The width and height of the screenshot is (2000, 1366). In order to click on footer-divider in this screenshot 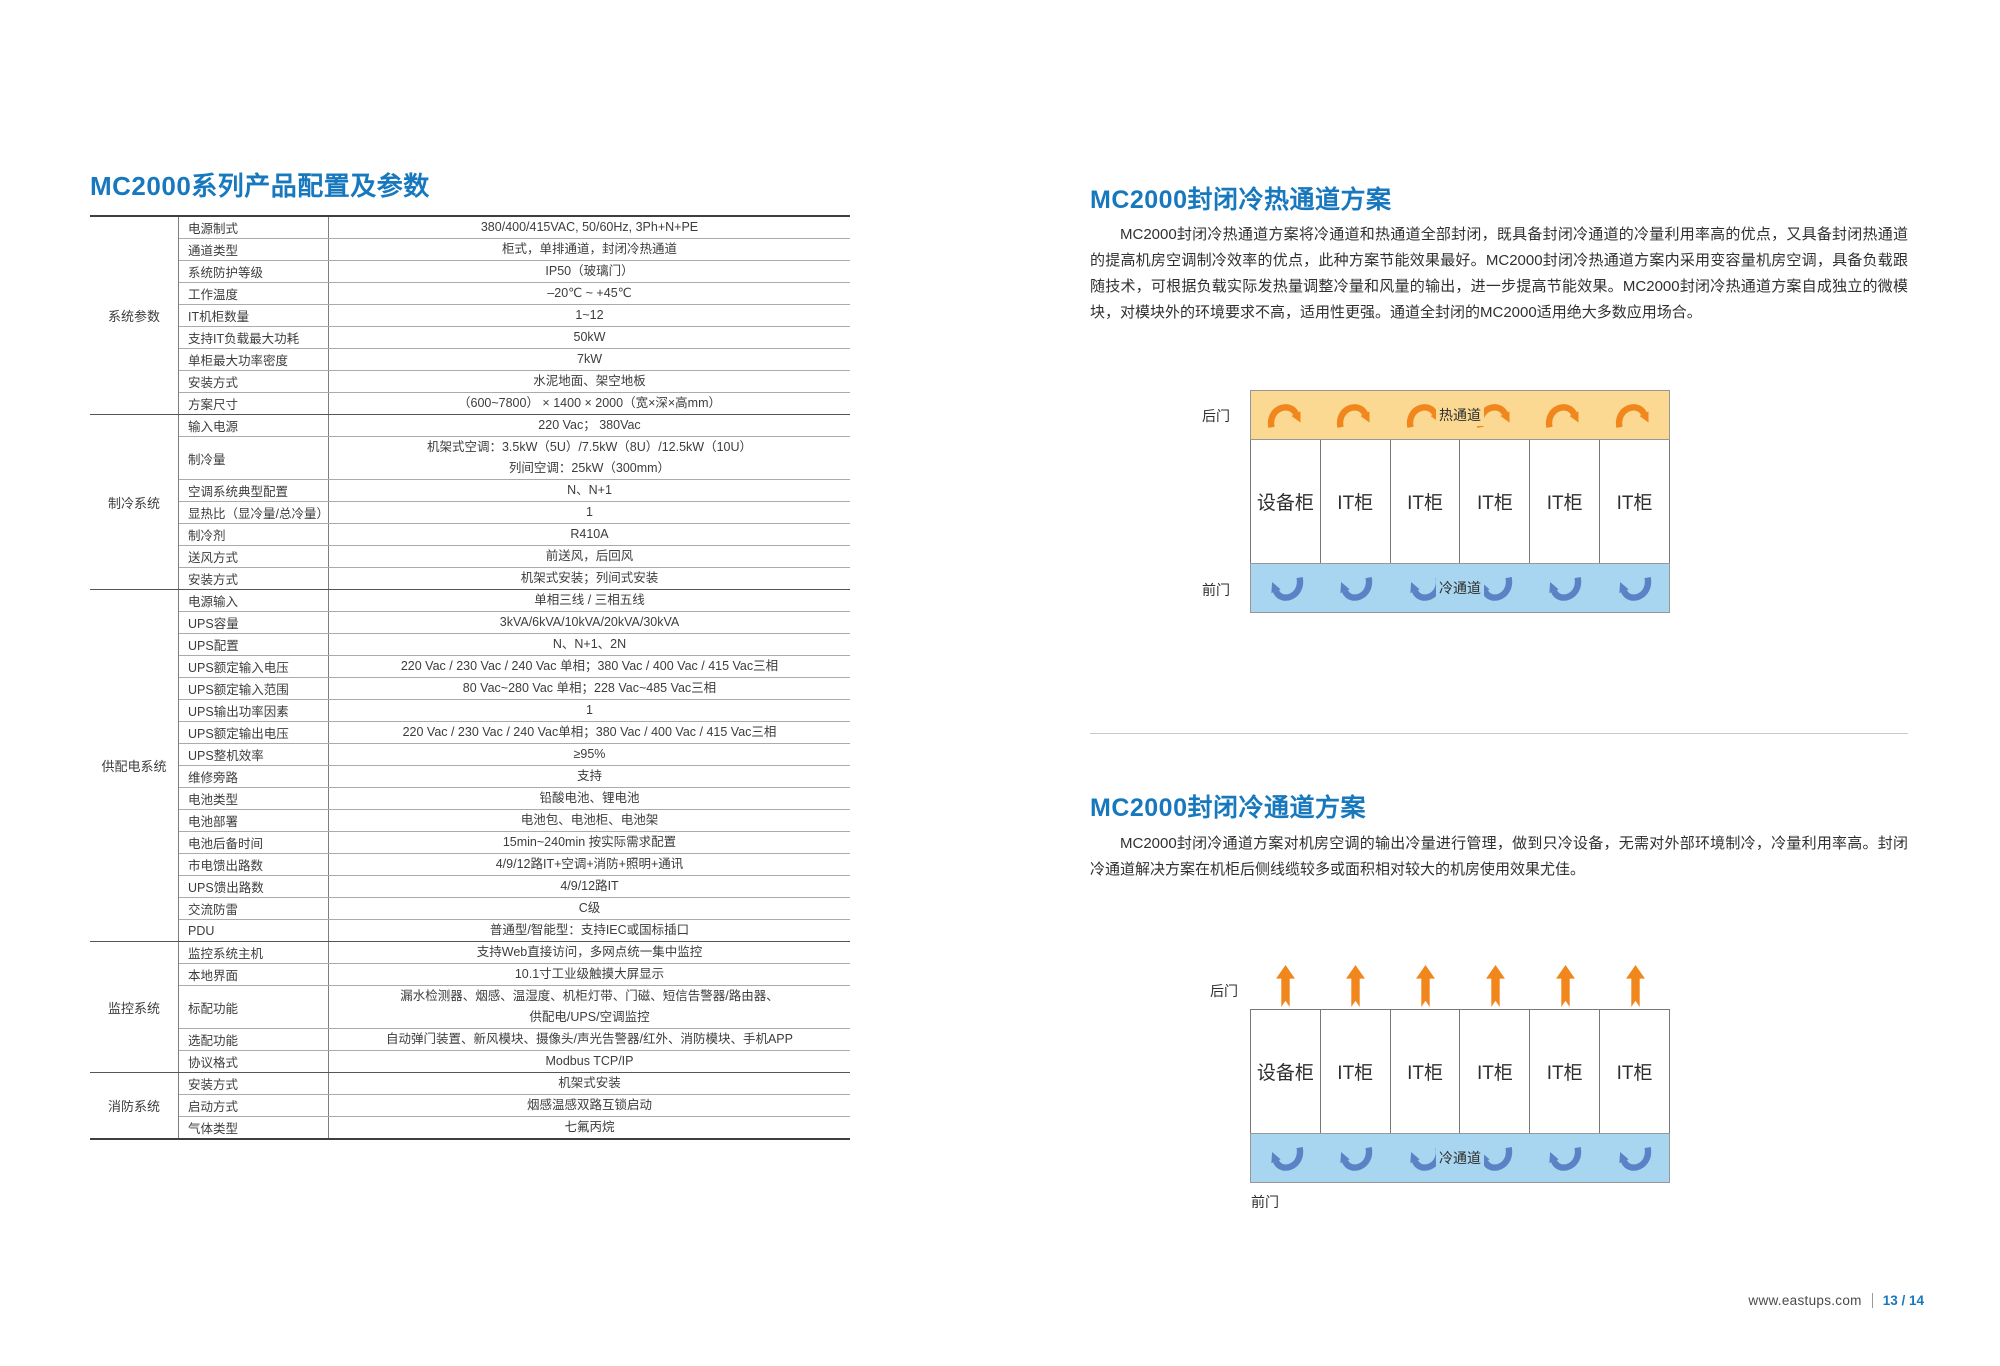, I will do `click(1872, 1300)`.